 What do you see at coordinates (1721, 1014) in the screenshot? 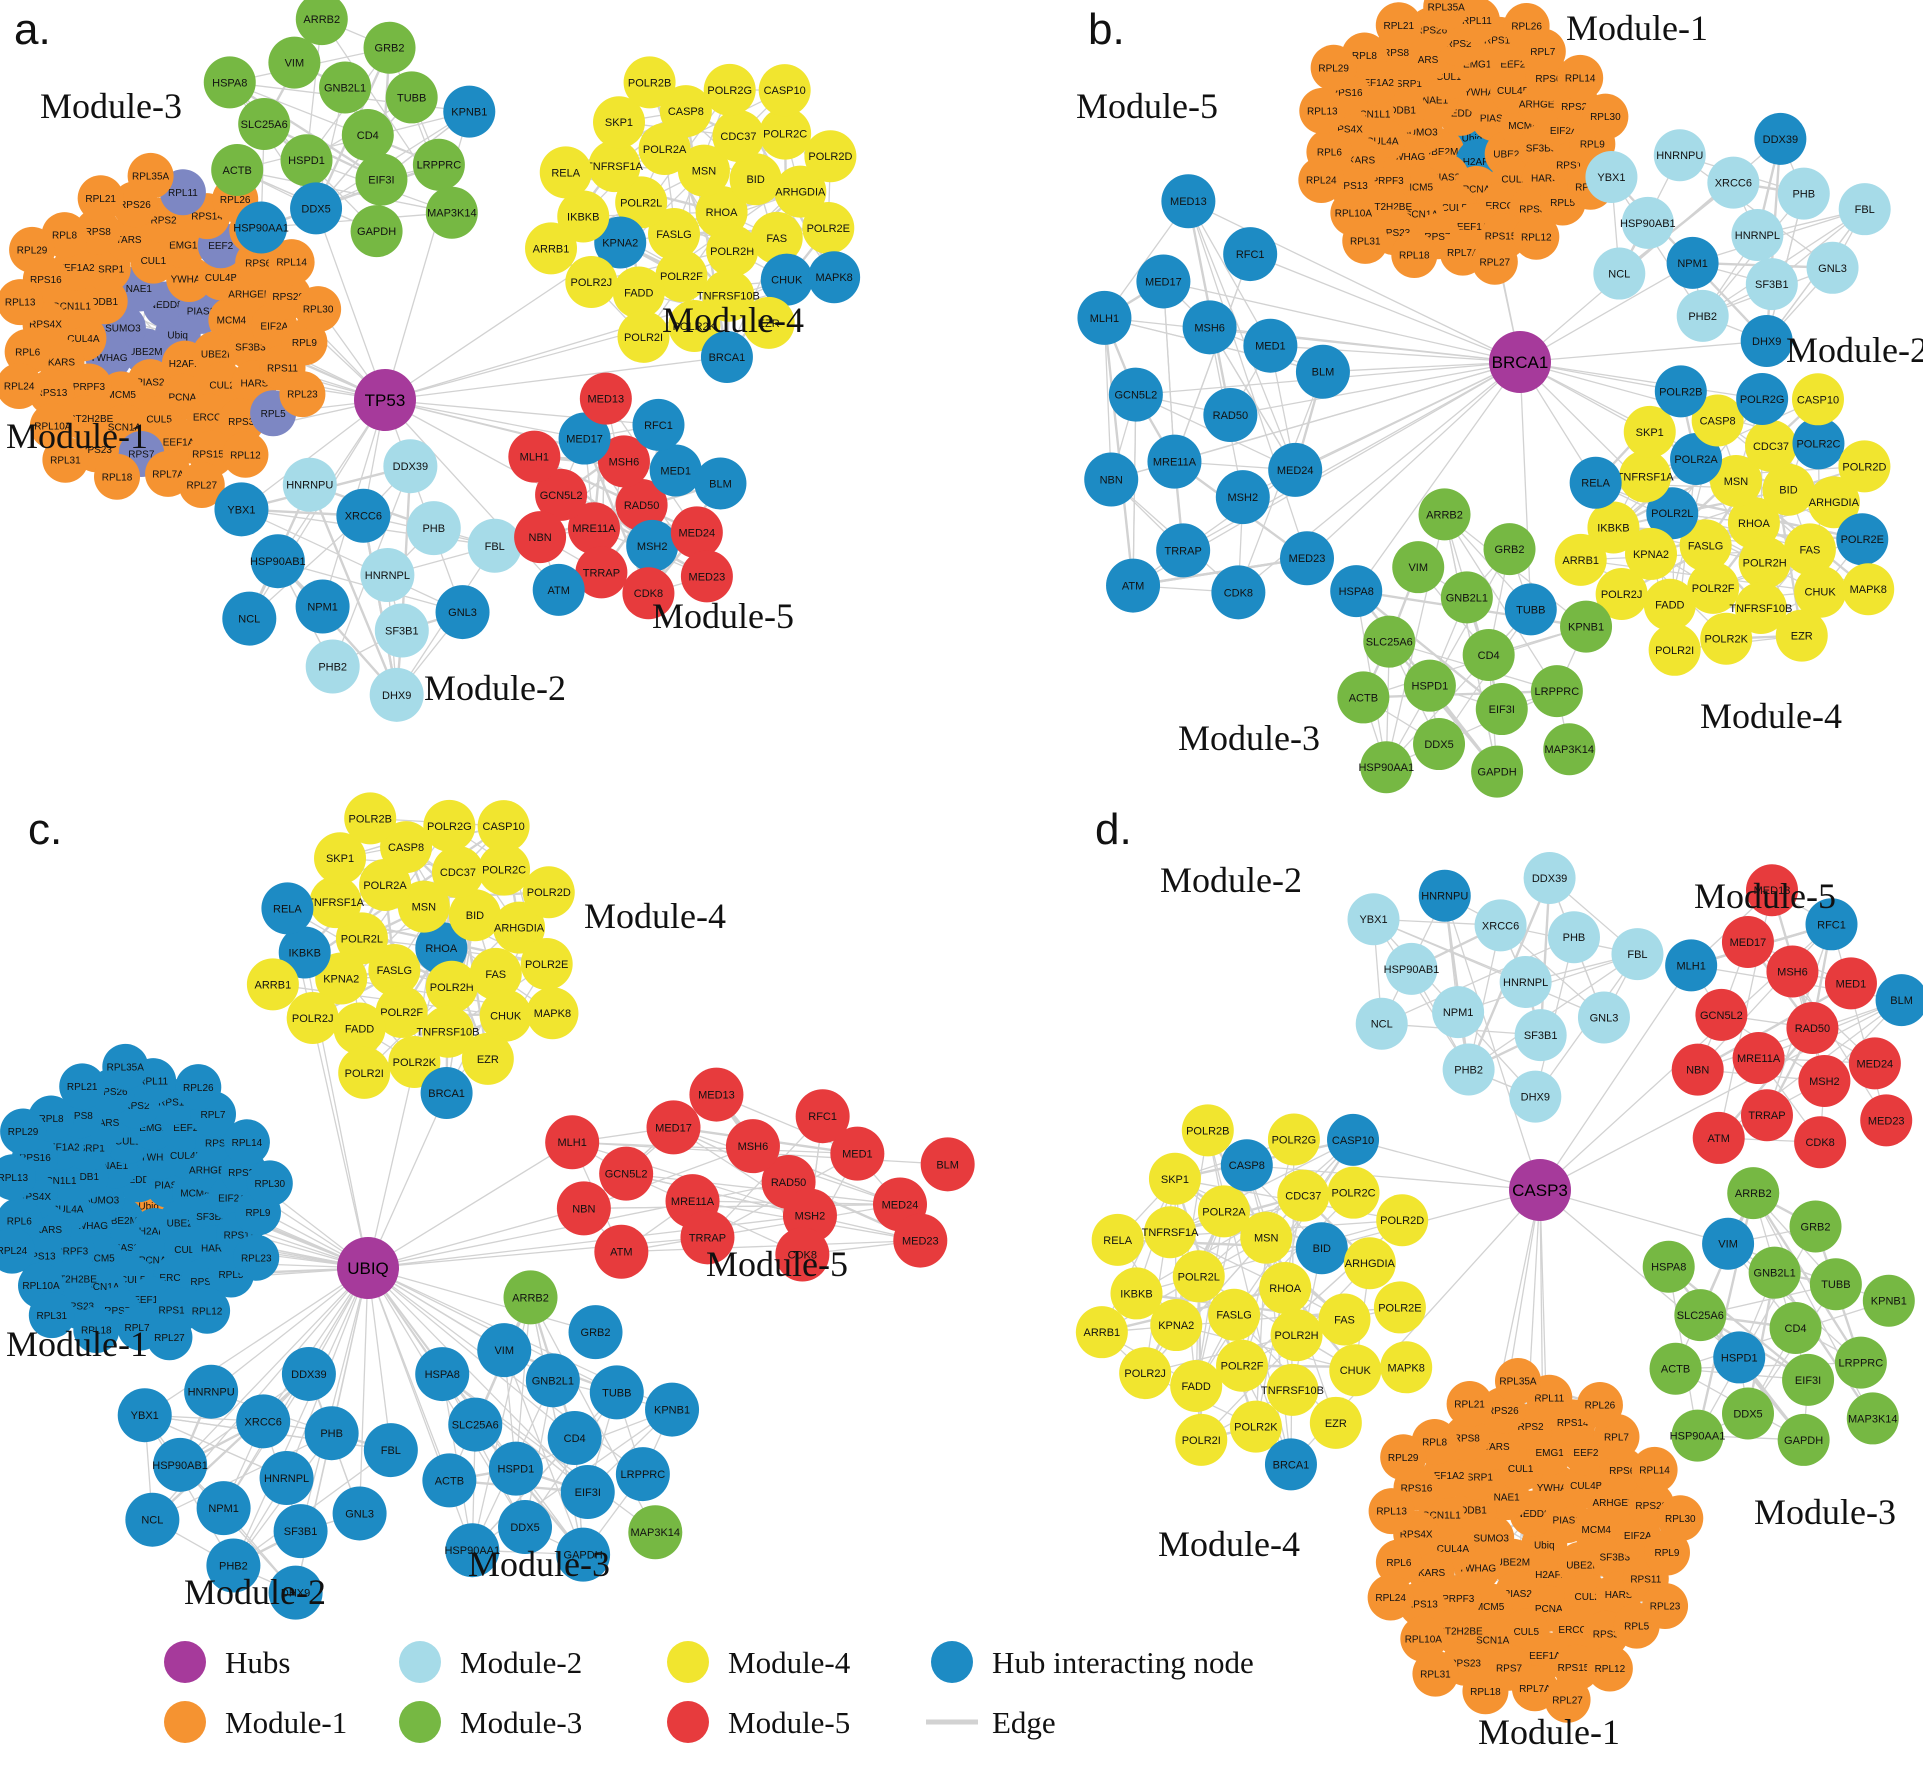
I see `node-d-GCN5L2` at bounding box center [1721, 1014].